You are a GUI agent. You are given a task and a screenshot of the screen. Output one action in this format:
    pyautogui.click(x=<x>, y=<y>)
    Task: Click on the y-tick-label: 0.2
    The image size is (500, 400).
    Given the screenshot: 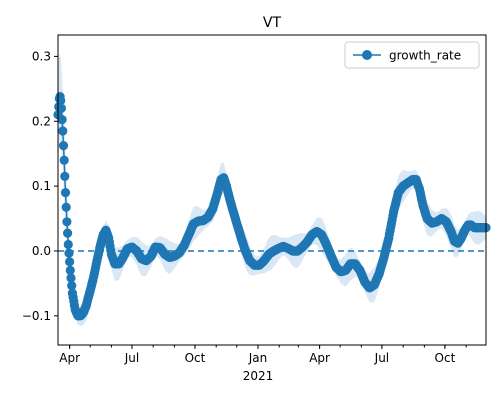 What is the action you would take?
    pyautogui.click(x=41, y=121)
    